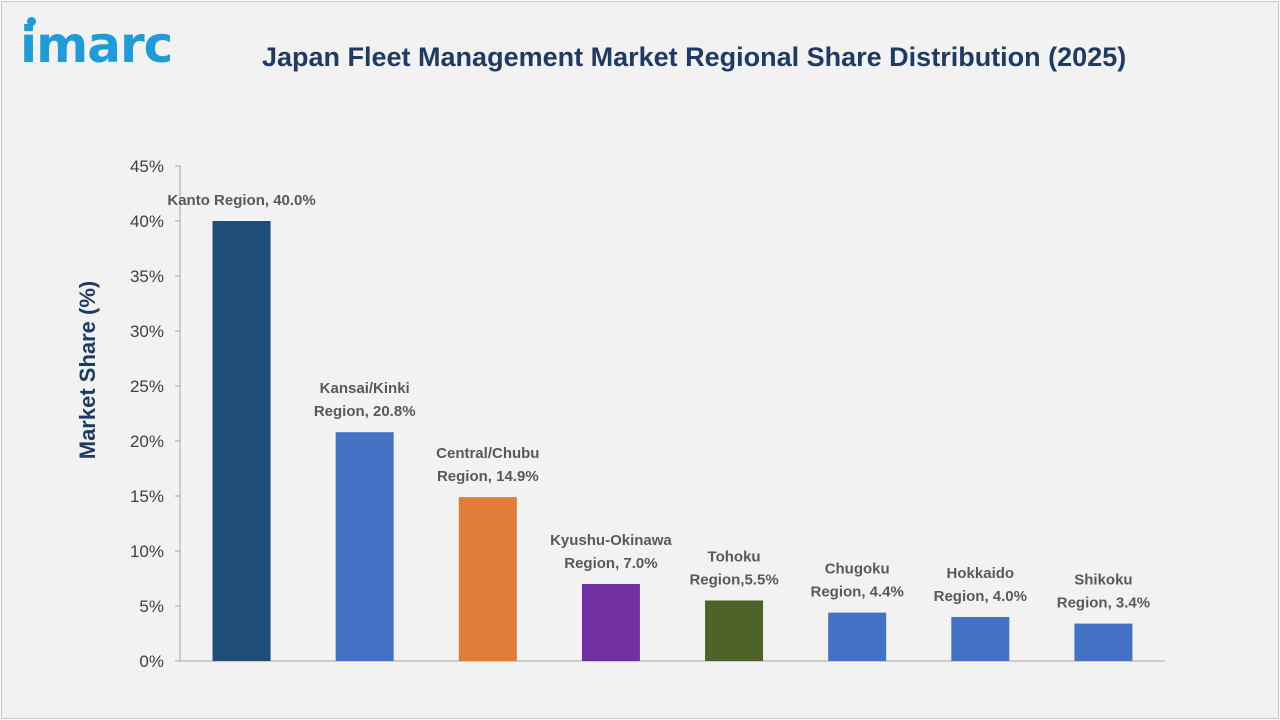  I want to click on data-label: Central/Chubu Region, 14.9%, so click(487, 465).